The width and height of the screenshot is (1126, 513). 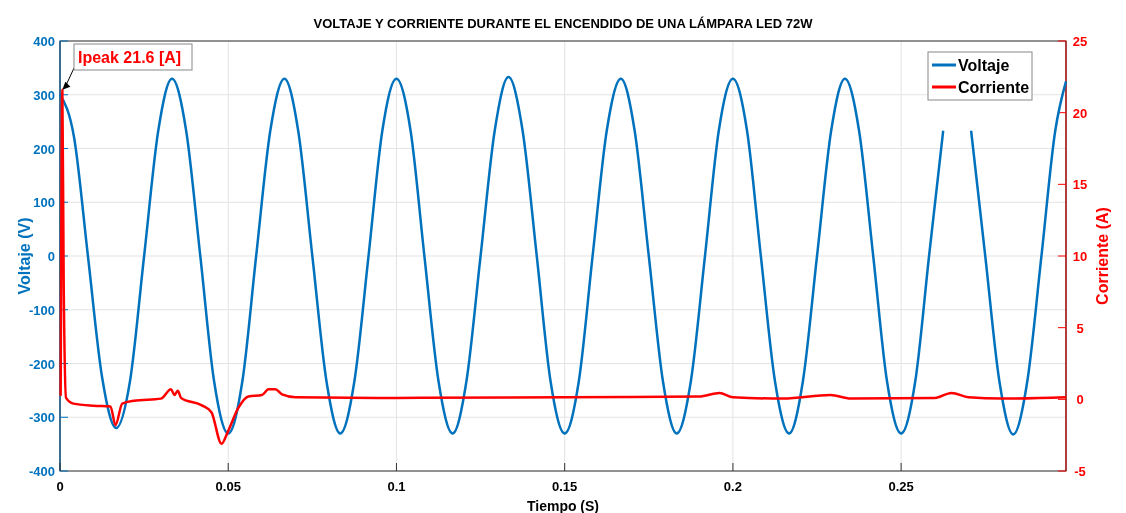 I want to click on y-tick-label: -100, so click(x=41, y=310).